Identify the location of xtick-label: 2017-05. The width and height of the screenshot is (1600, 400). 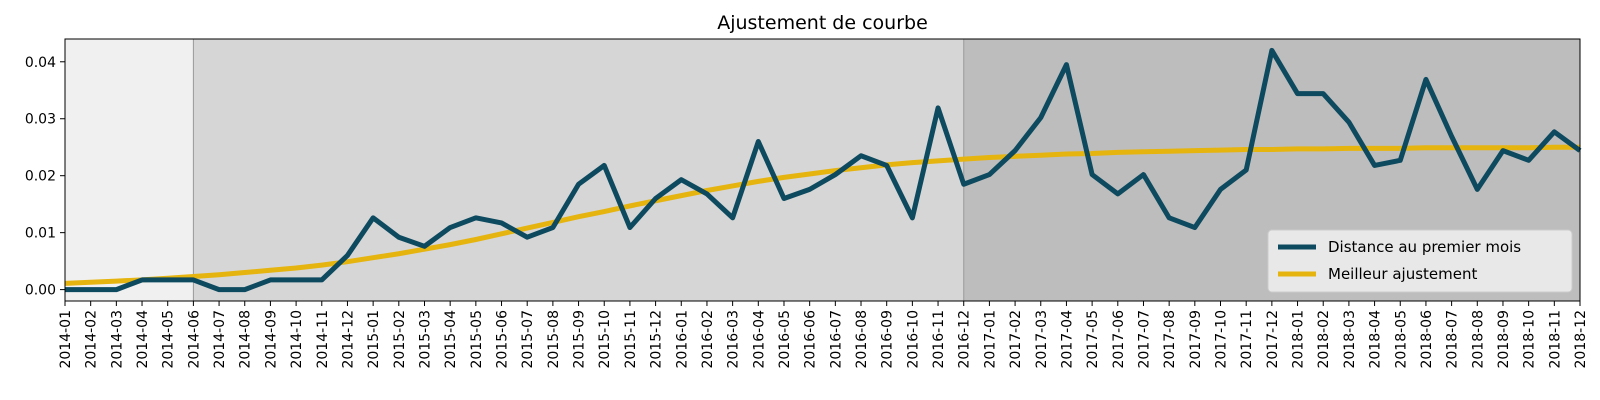
(1093, 339).